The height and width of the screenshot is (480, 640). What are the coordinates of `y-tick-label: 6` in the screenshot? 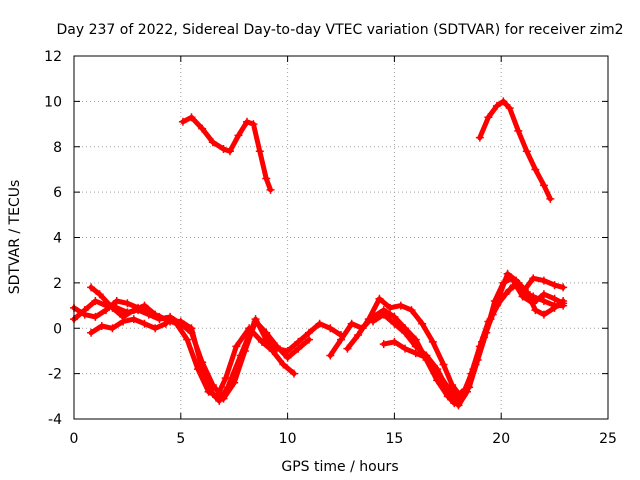 It's located at (57, 193).